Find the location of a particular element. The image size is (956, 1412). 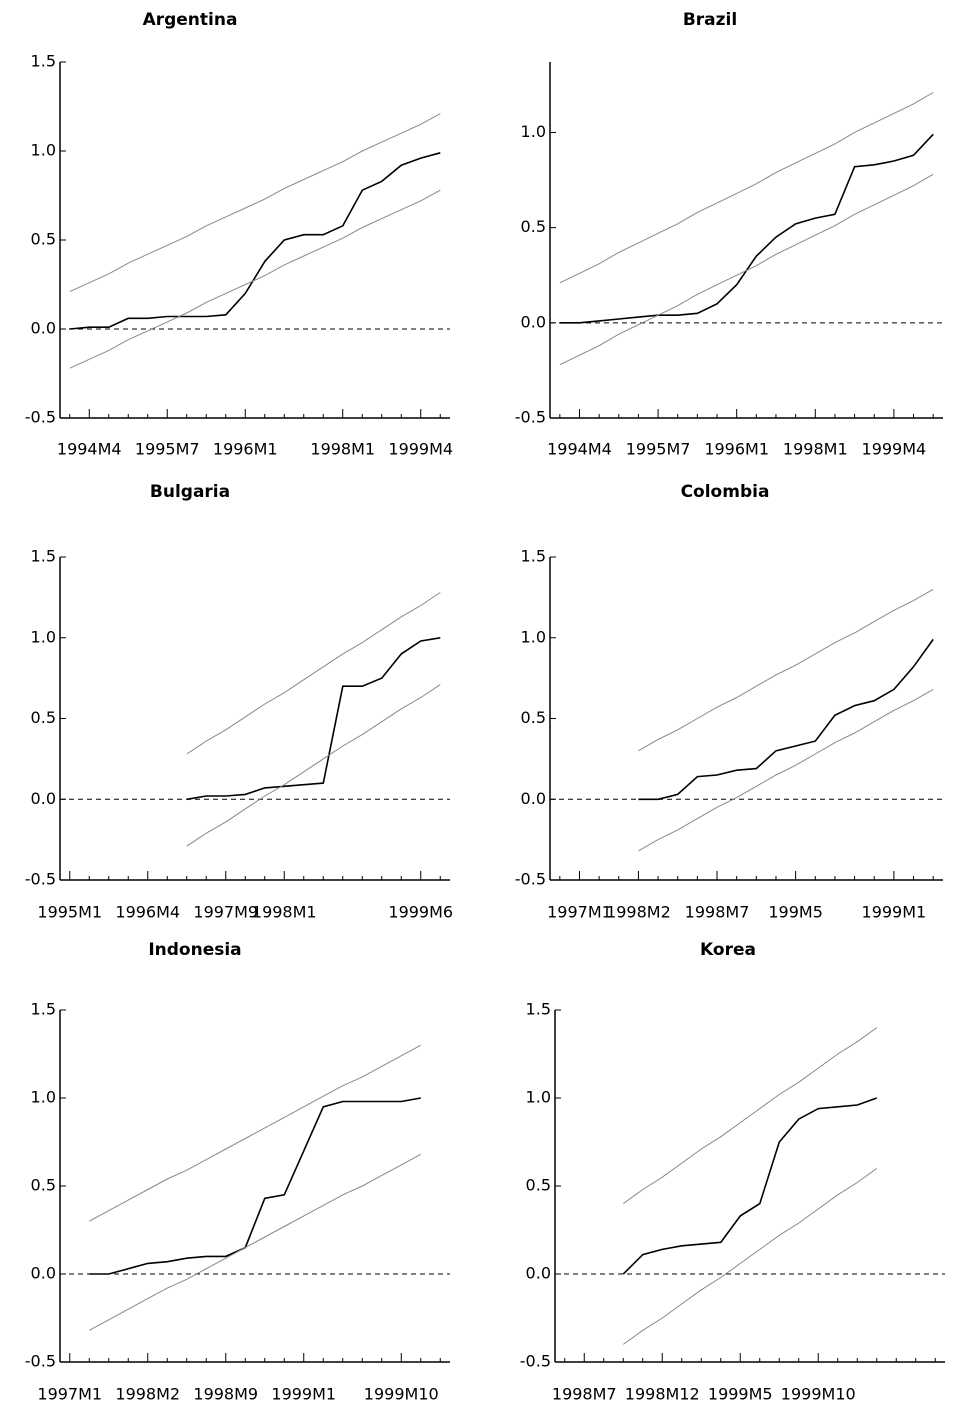

x-tick-label: 1999M5 is located at coordinates (740, 1394).